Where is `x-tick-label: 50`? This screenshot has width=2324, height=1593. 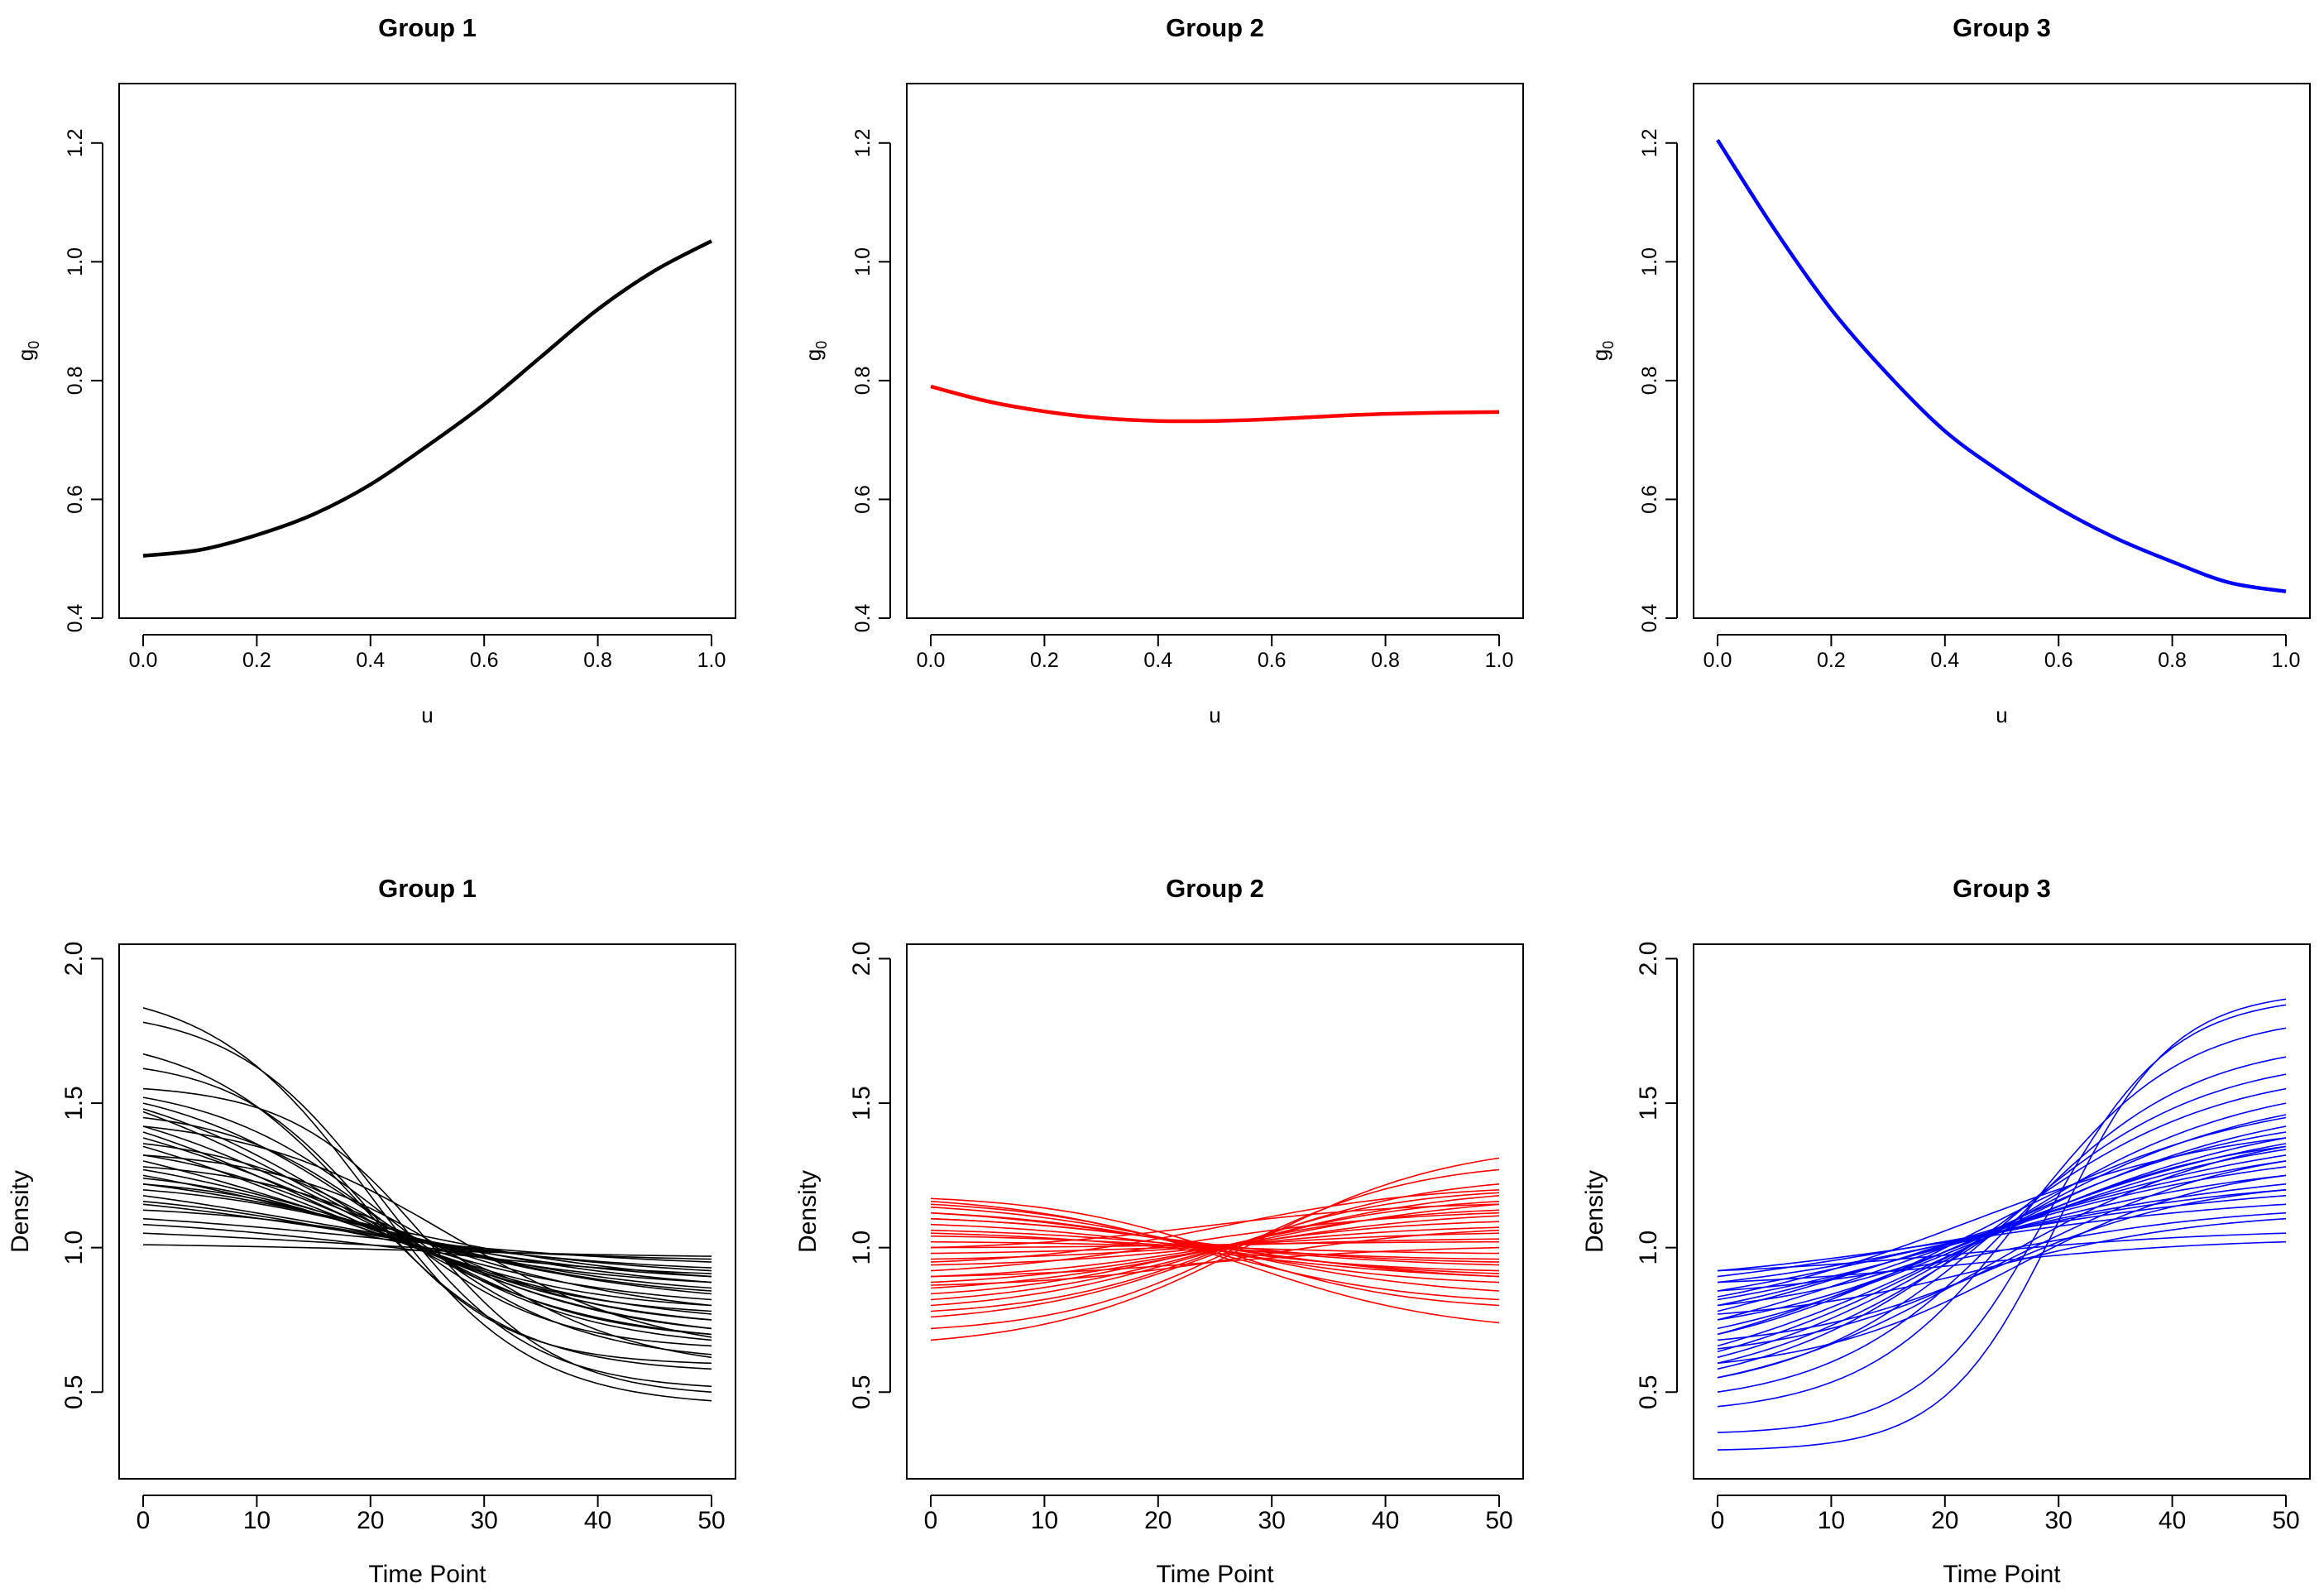
x-tick-label: 50 is located at coordinates (2285, 1520).